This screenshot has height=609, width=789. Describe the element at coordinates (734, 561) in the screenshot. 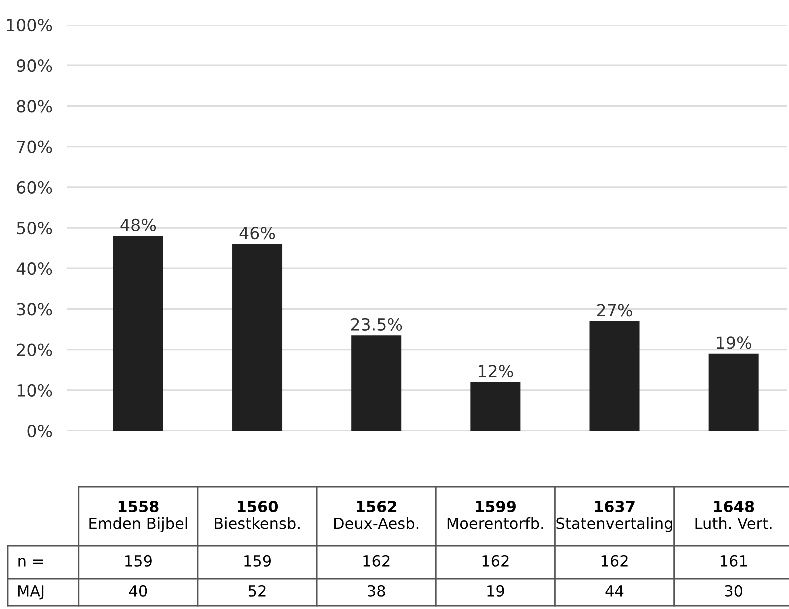

I see `text: 161` at that location.